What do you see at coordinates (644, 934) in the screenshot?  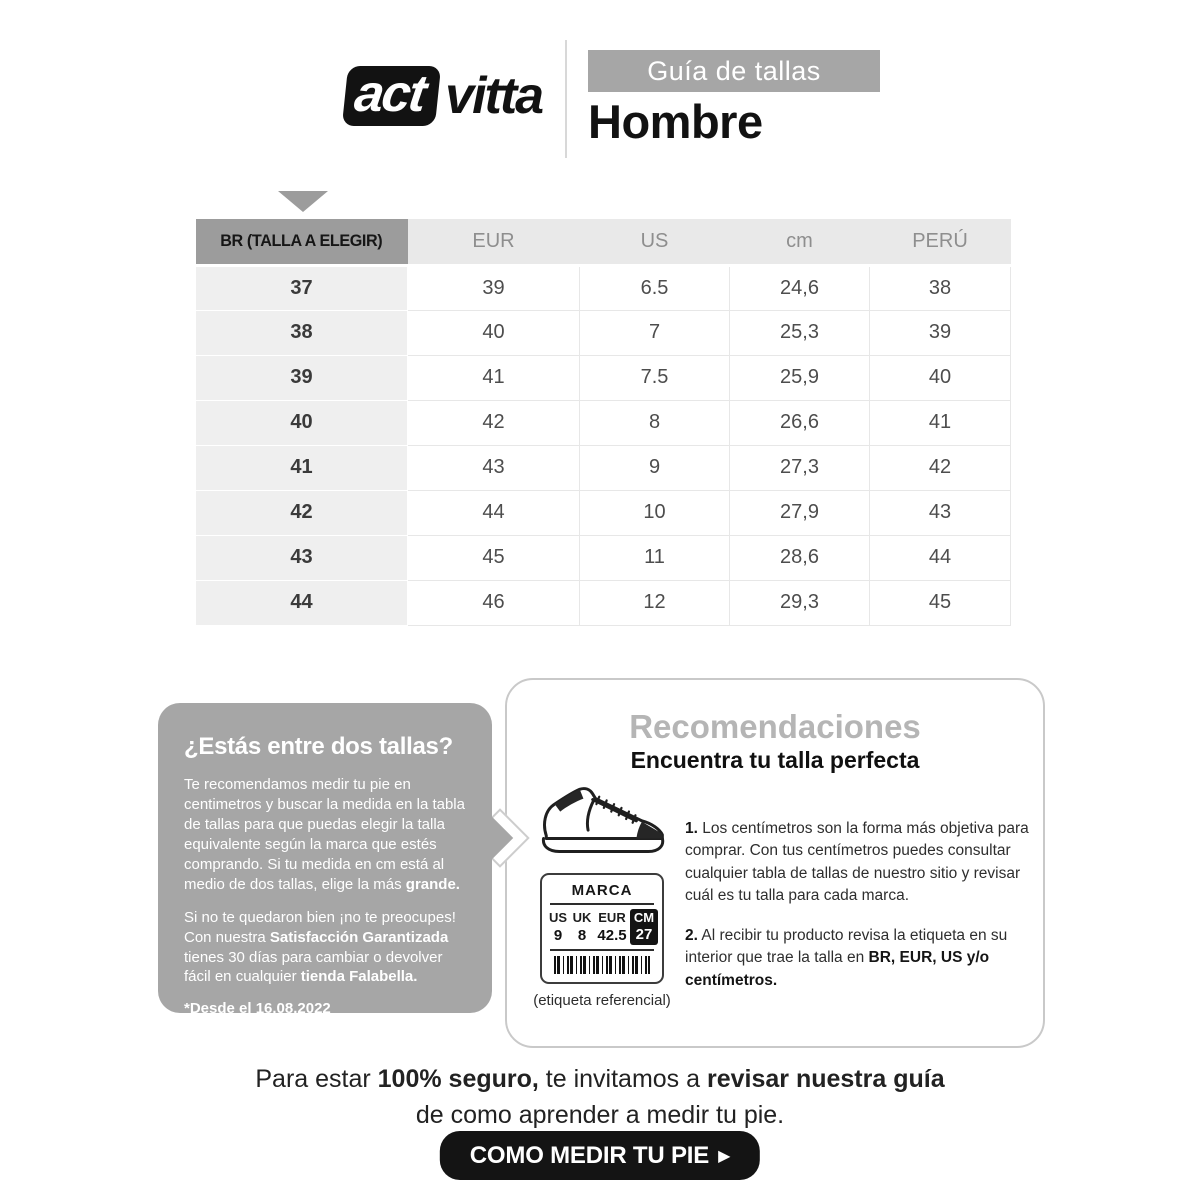 I see `label-val-cm: 27` at bounding box center [644, 934].